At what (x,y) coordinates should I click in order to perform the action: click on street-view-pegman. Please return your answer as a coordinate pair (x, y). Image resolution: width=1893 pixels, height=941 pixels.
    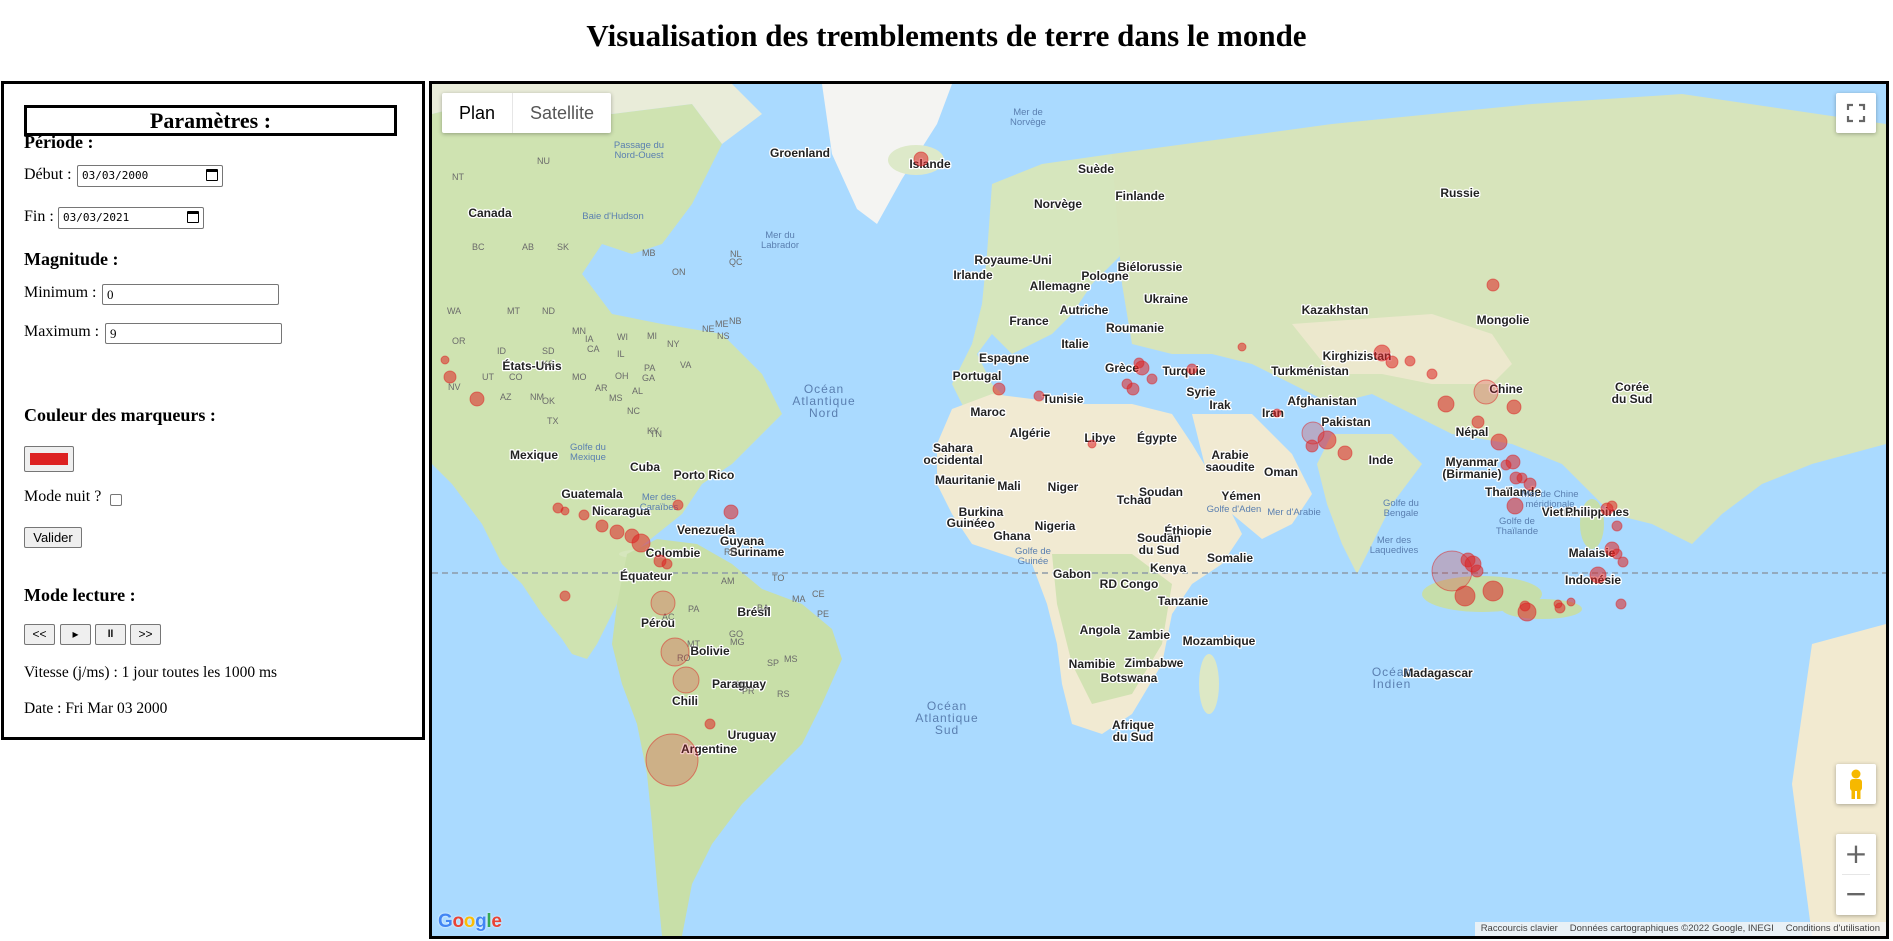
    Looking at the image, I should click on (1856, 784).